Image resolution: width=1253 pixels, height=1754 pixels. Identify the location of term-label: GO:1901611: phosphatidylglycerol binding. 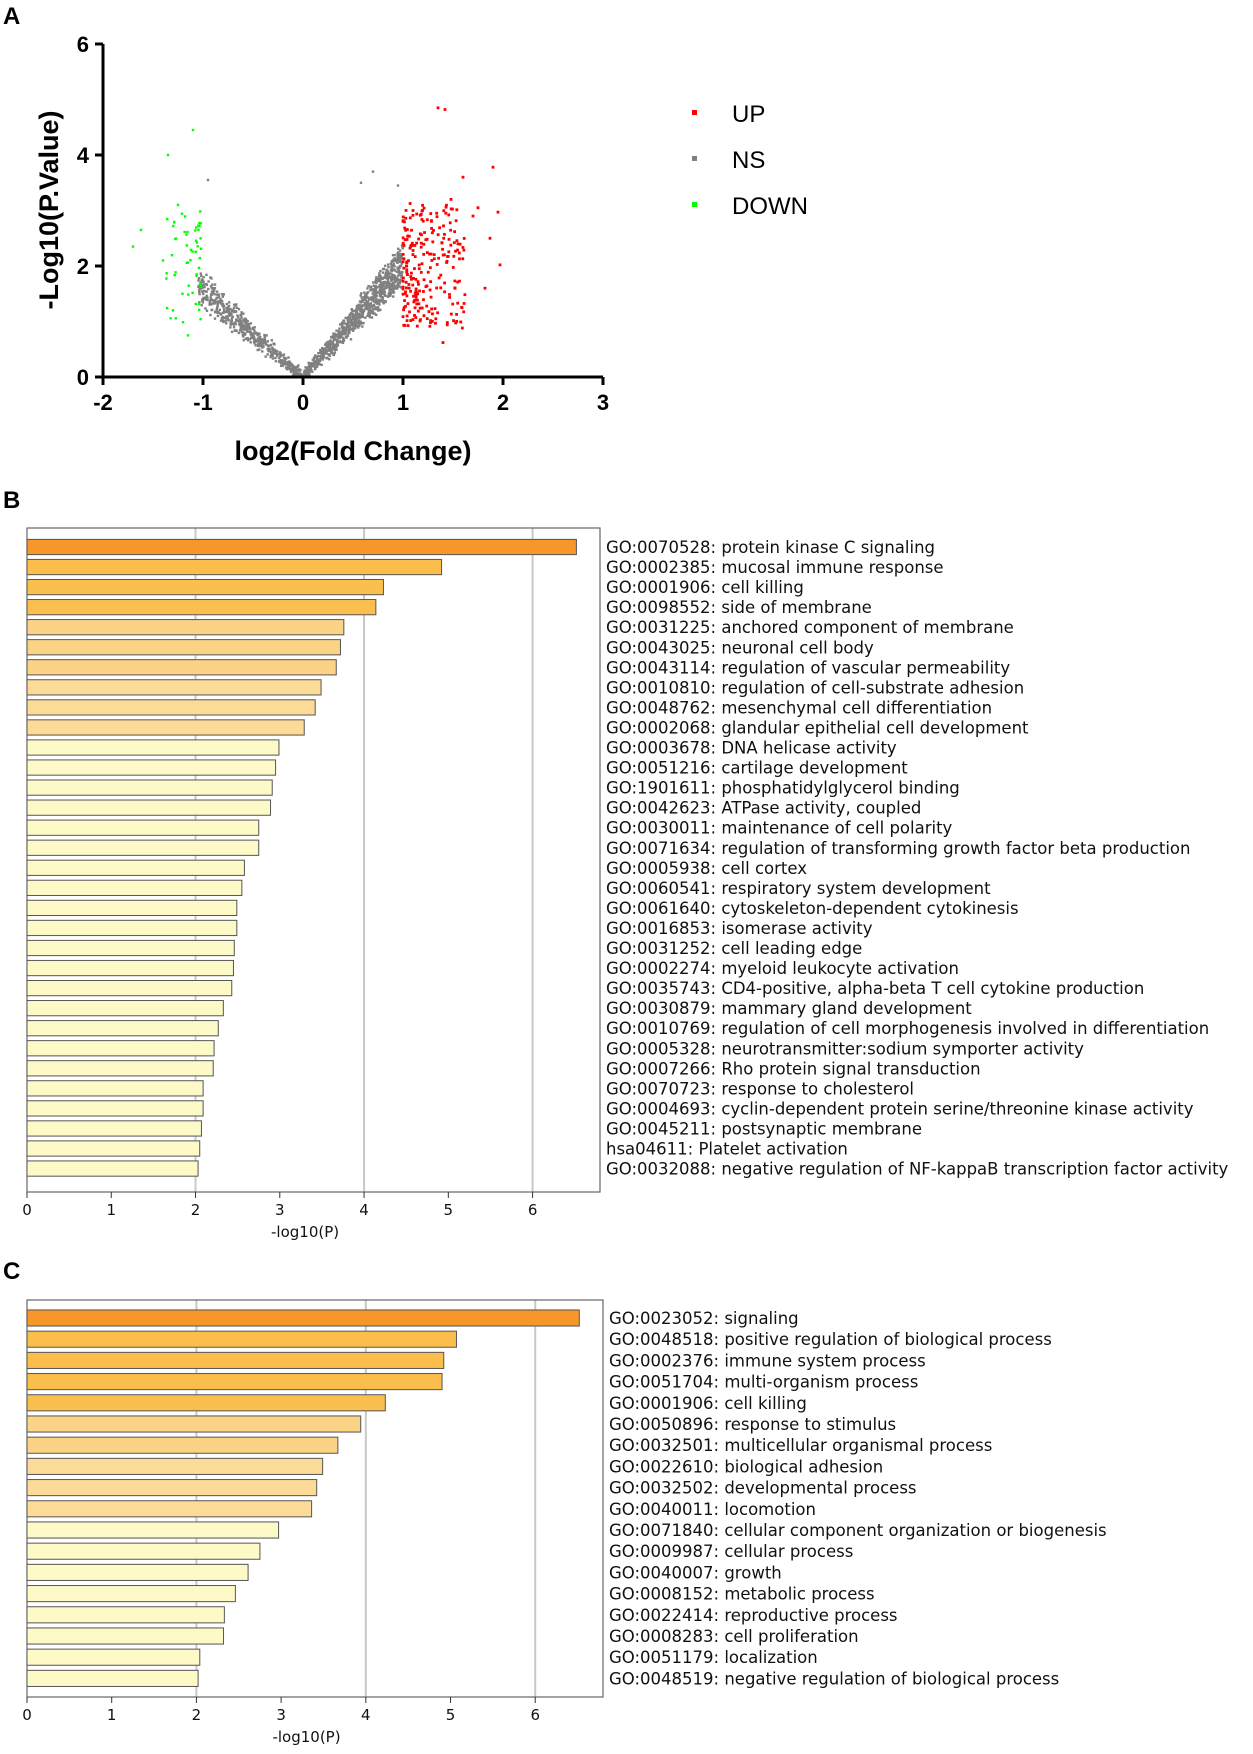
(783, 788).